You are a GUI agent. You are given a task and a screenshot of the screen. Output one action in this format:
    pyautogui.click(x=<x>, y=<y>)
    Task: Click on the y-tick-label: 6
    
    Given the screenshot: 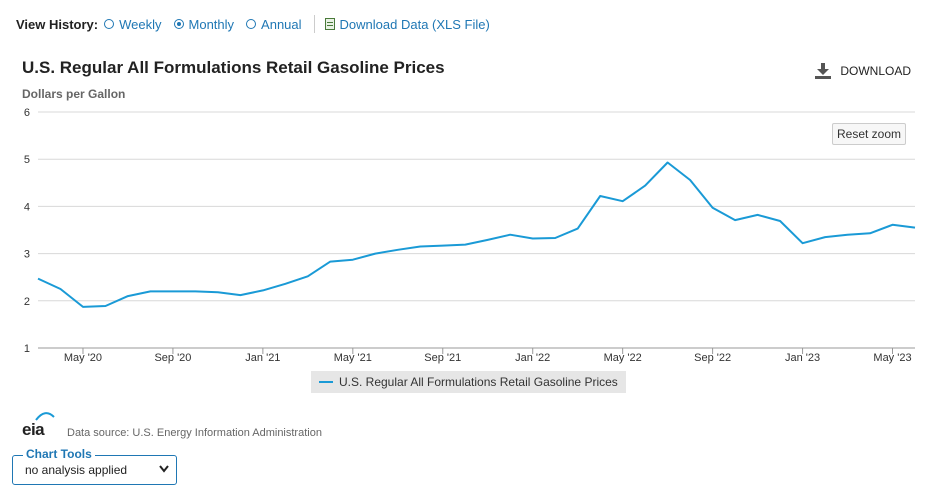 What is the action you would take?
    pyautogui.click(x=27, y=113)
    